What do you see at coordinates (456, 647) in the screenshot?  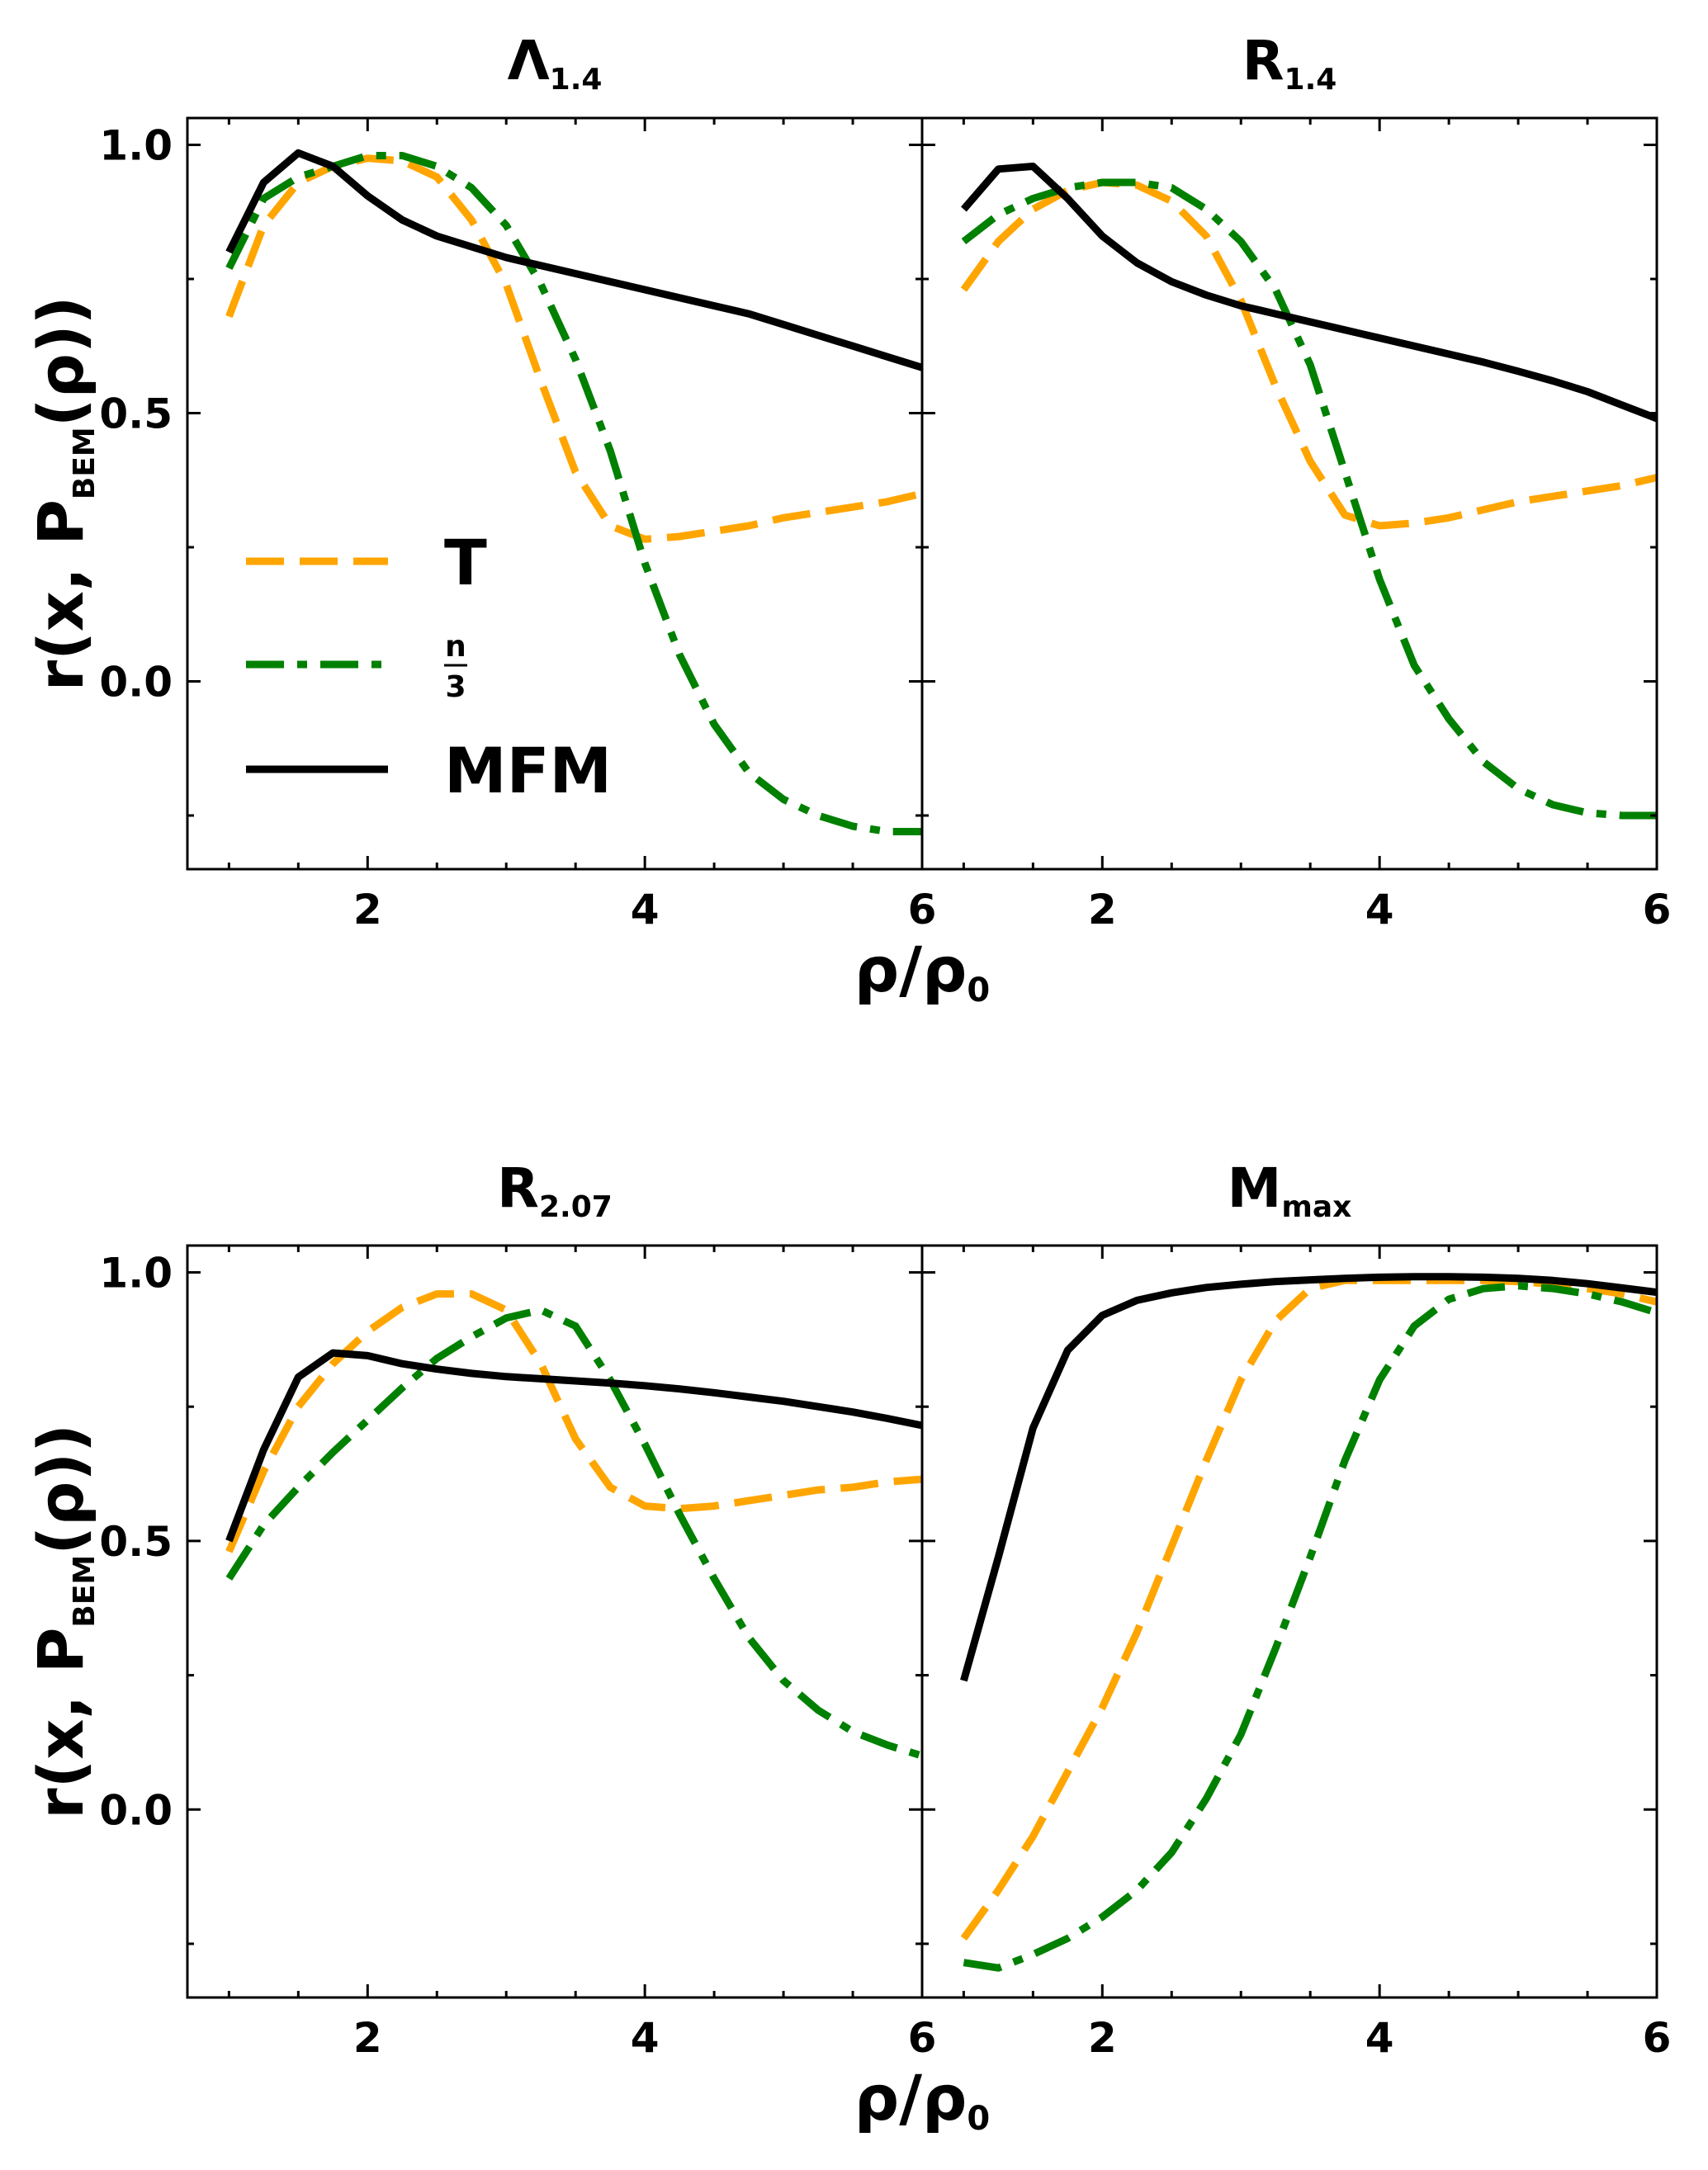 I see `legend-label-numerator: n` at bounding box center [456, 647].